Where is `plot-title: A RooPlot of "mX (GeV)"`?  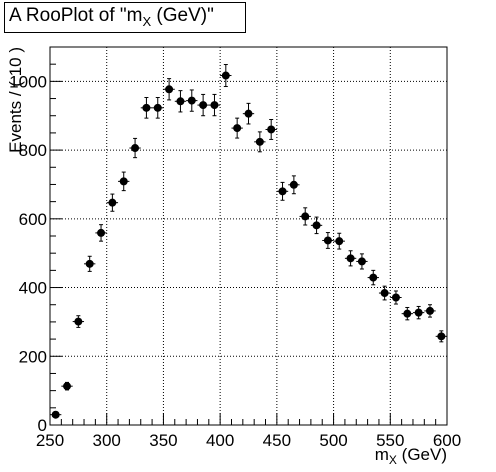 plot-title: A RooPlot of "mX (GeV)" is located at coordinates (125, 17).